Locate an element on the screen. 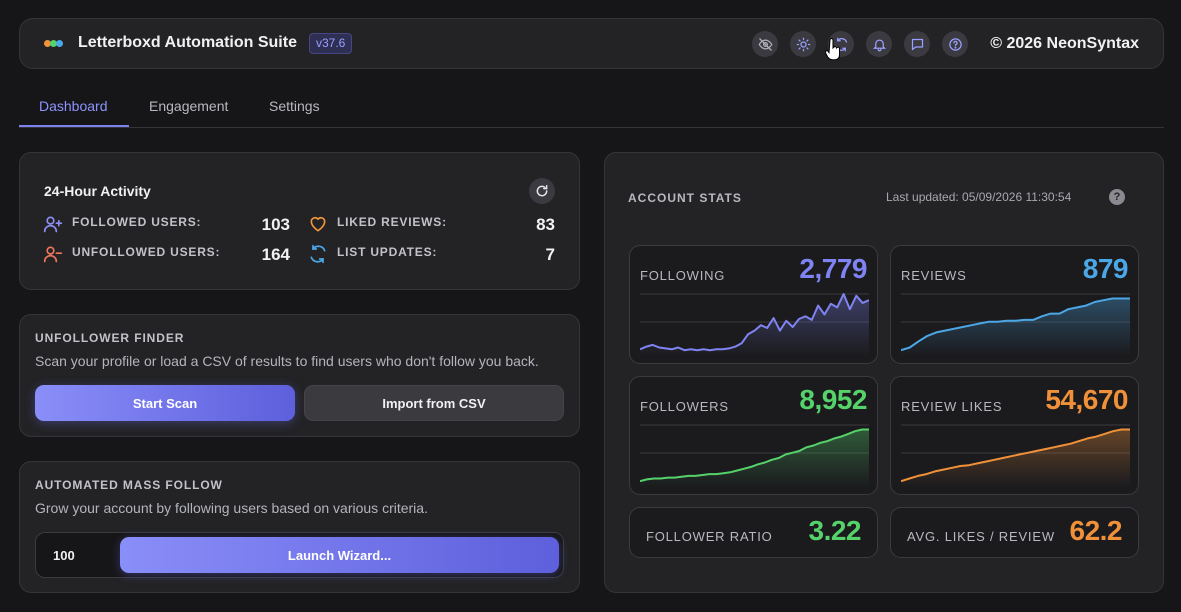 The image size is (1181, 612). avg-likes-card: AVG. LIKES / REVIEW 62.2 is located at coordinates (1014, 532).